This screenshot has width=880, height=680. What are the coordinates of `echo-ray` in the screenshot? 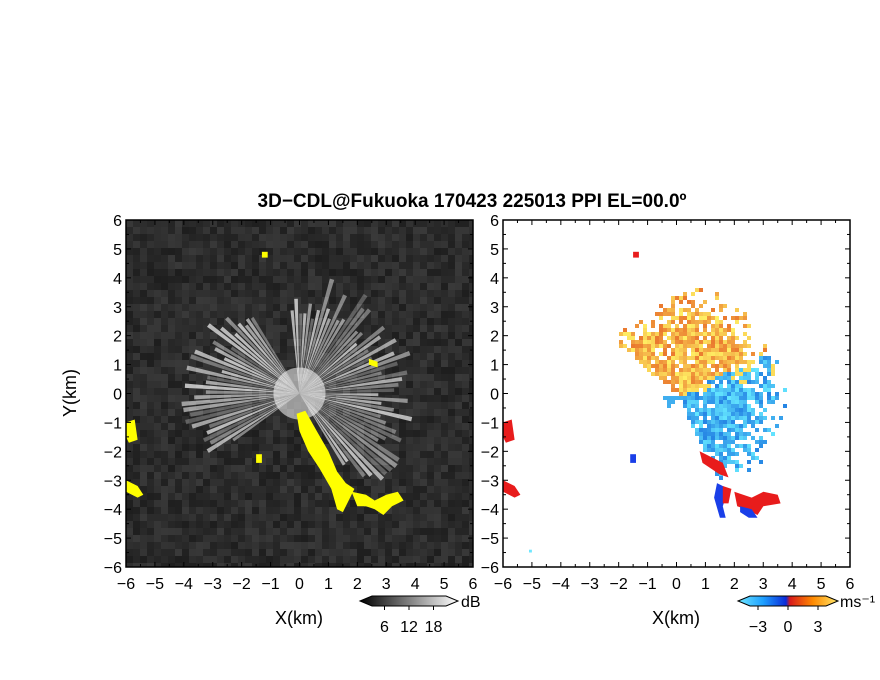 It's located at (342, 437).